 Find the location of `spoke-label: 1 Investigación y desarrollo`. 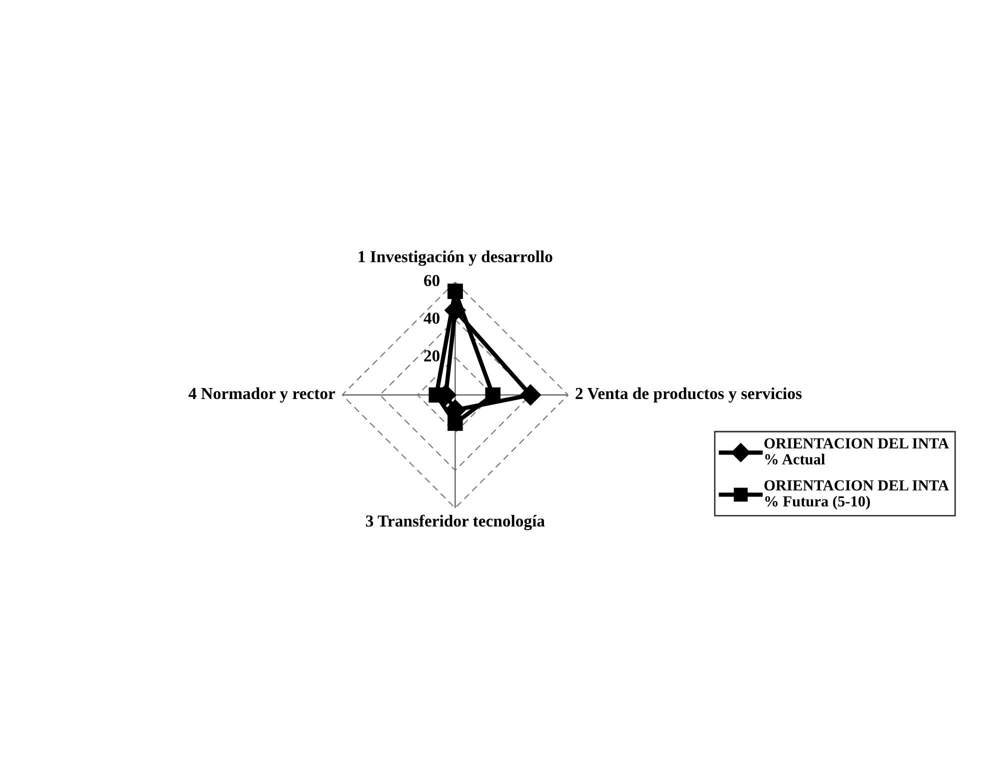

spoke-label: 1 Investigación y desarrollo is located at coordinates (455, 258).